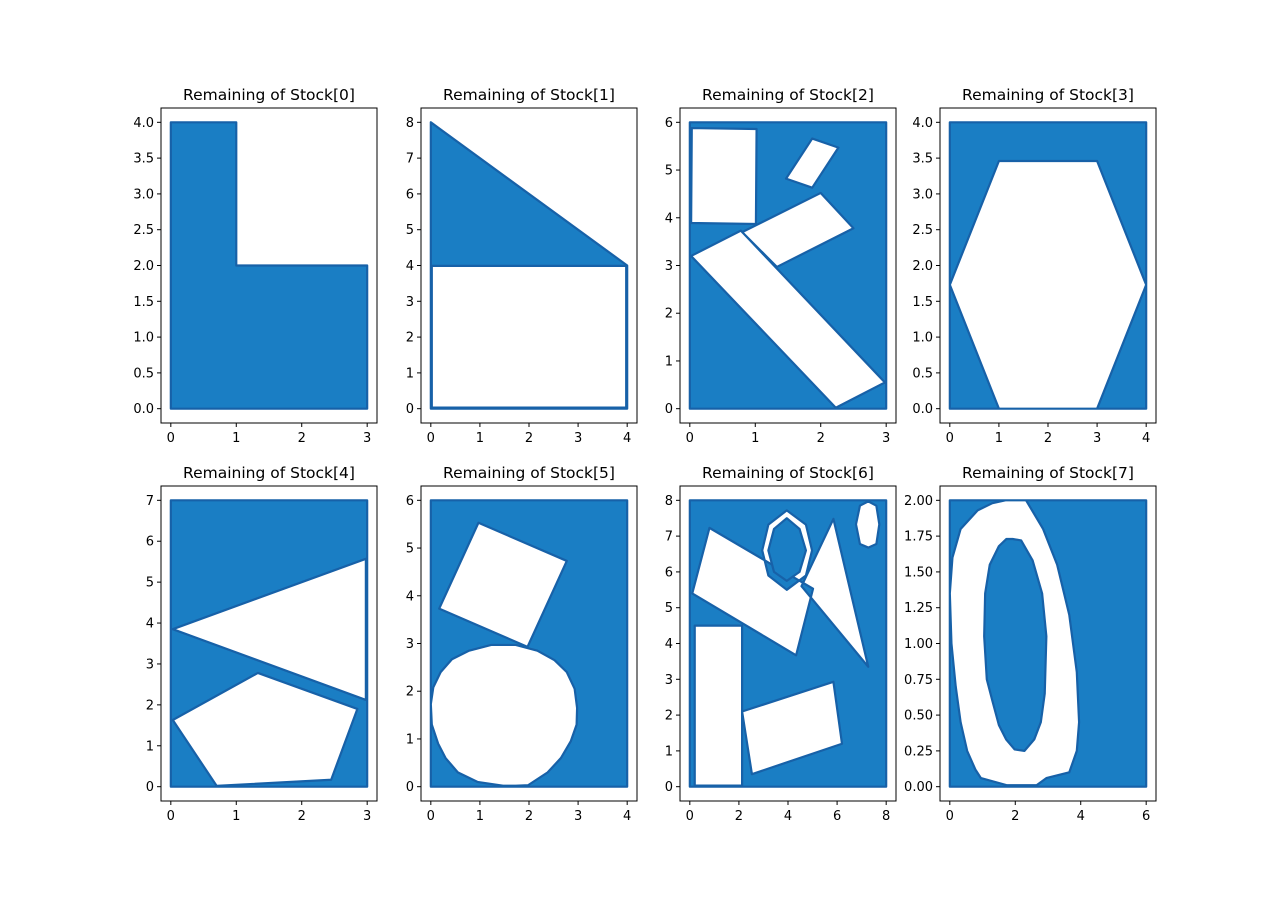 The width and height of the screenshot is (1284, 900). What do you see at coordinates (143, 123) in the screenshot?
I see `y-tick-label: 4.0` at bounding box center [143, 123].